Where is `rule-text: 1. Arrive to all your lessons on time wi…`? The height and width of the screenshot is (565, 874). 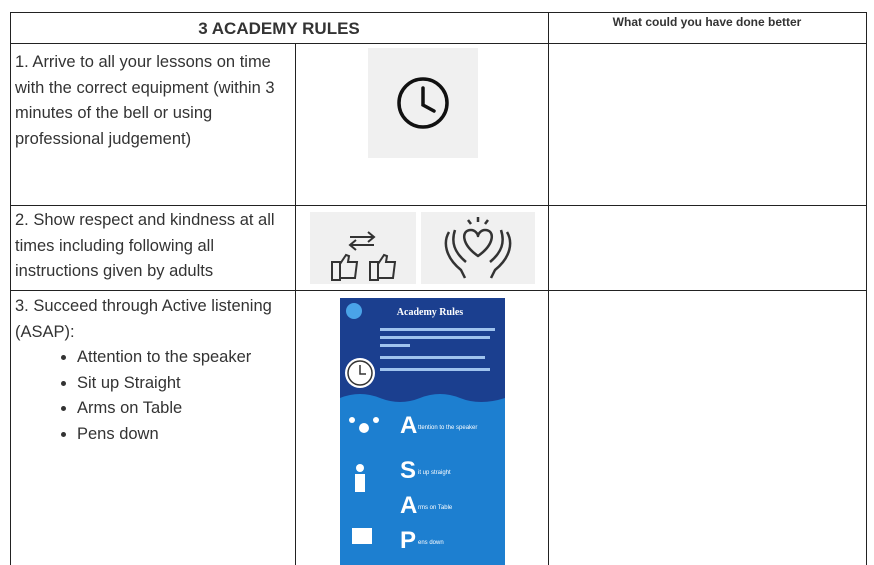
rule-text: 1. Arrive to all your lessons on time wi… is located at coordinates (145, 100).